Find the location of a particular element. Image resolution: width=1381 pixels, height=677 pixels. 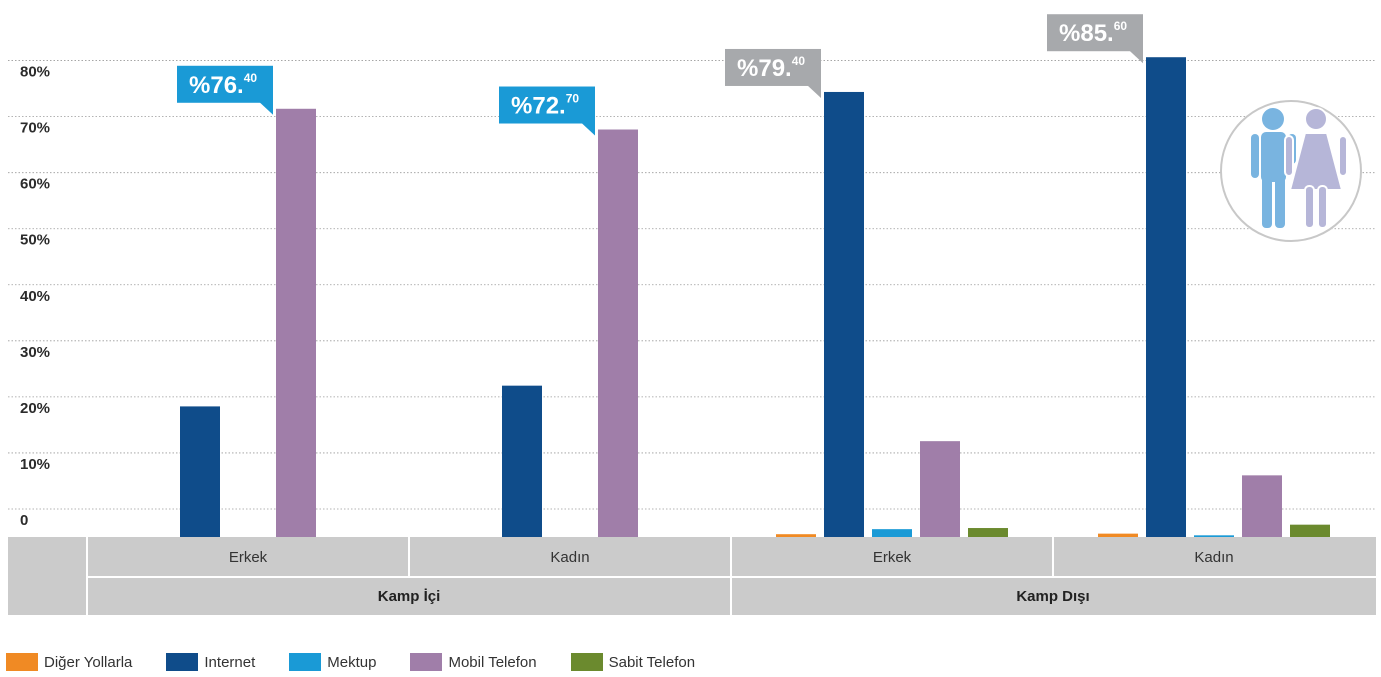

legend-label: Sabit Telefon is located at coordinates (652, 662).